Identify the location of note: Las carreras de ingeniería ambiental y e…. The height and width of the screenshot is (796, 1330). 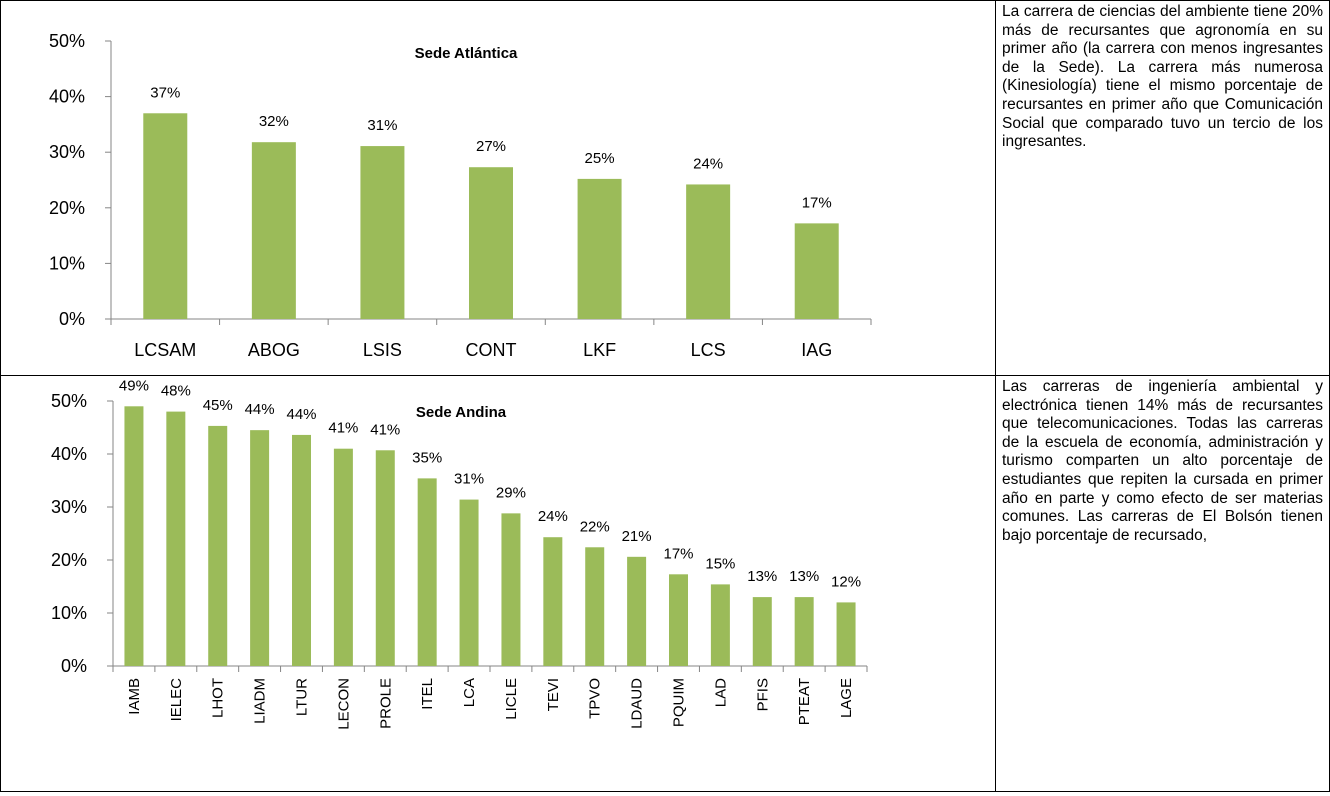
(1162, 583).